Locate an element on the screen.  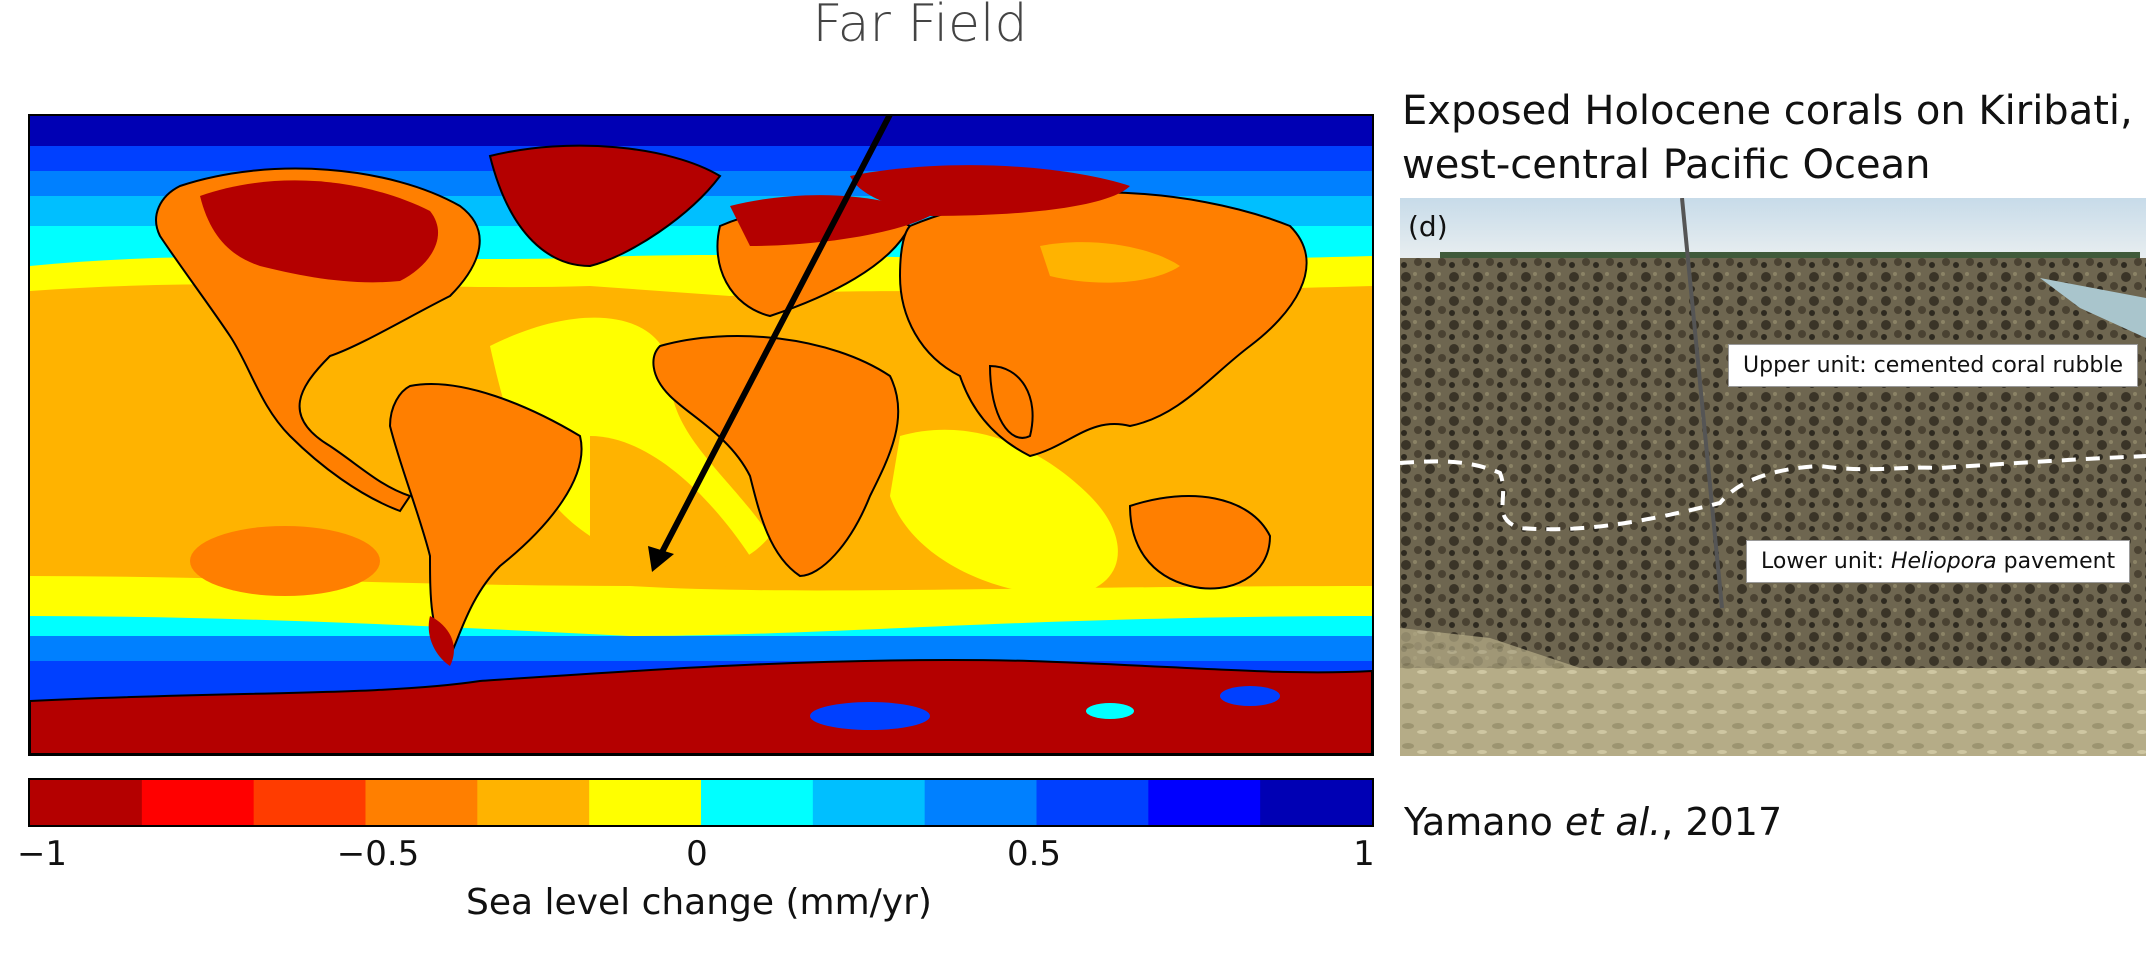
colorbar-tick-label: −0.5 is located at coordinates (378, 854).